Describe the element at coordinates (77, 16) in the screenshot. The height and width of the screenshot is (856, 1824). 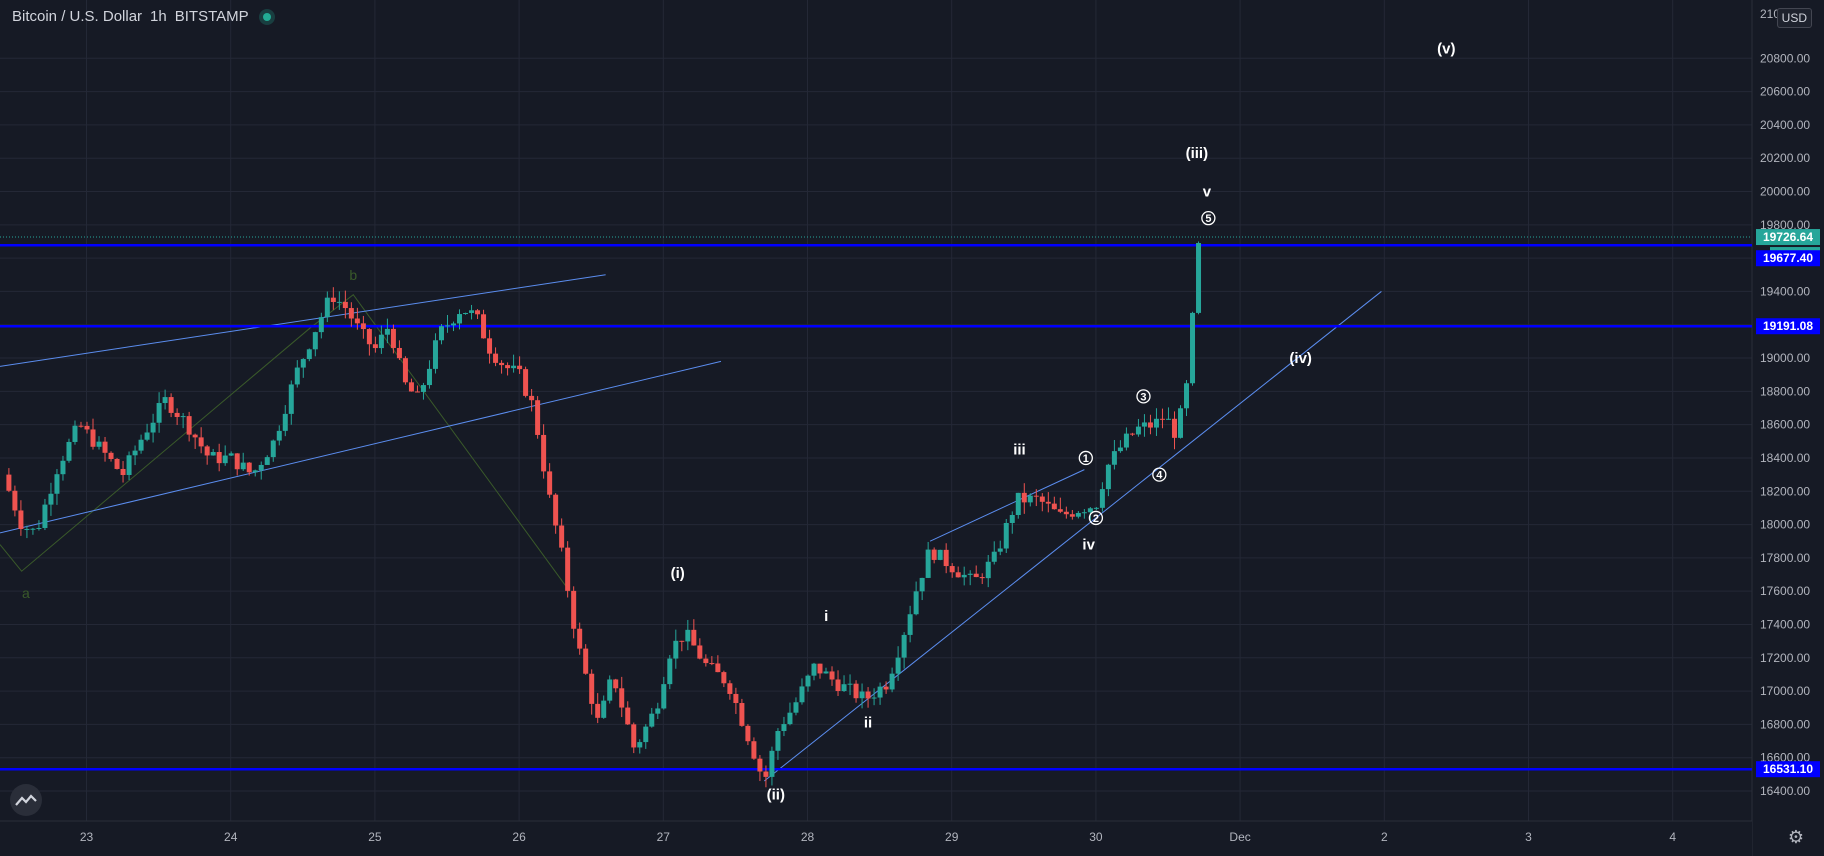
I see `symbol-name: Bitcoin / U.S. Dollar` at that location.